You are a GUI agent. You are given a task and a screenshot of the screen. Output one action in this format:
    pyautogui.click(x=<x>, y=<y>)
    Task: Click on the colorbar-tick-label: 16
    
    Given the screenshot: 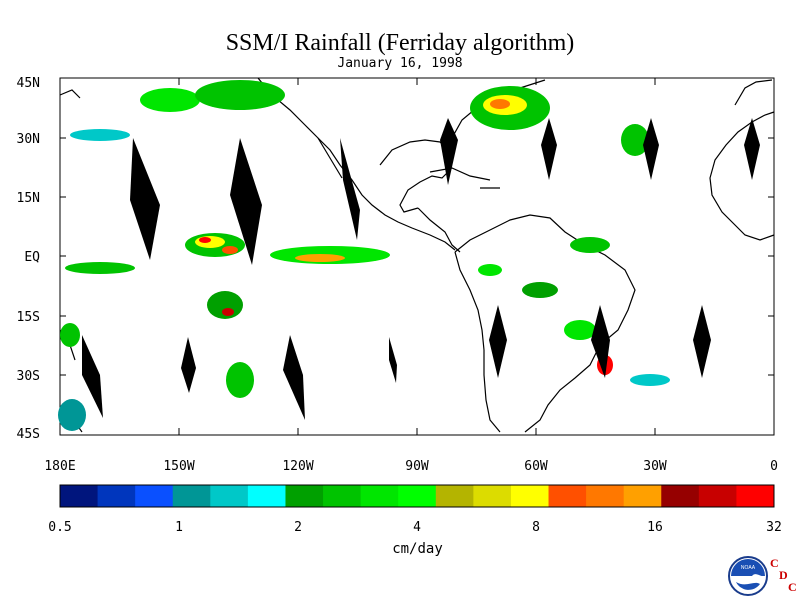 What is the action you would take?
    pyautogui.click(x=655, y=527)
    